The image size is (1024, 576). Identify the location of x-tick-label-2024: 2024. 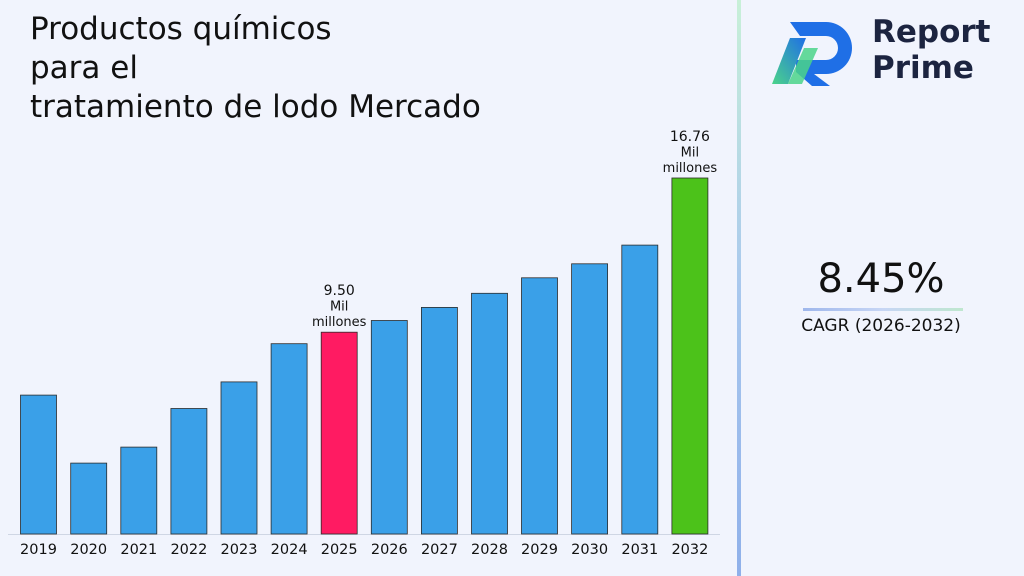
(289, 550).